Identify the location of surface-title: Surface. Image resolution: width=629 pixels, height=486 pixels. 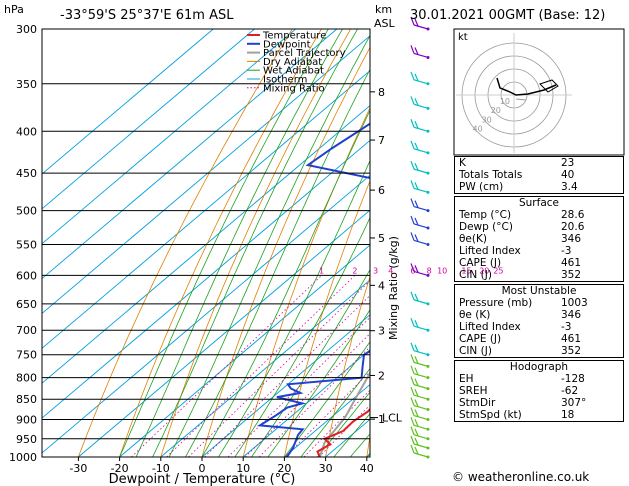
(538, 203).